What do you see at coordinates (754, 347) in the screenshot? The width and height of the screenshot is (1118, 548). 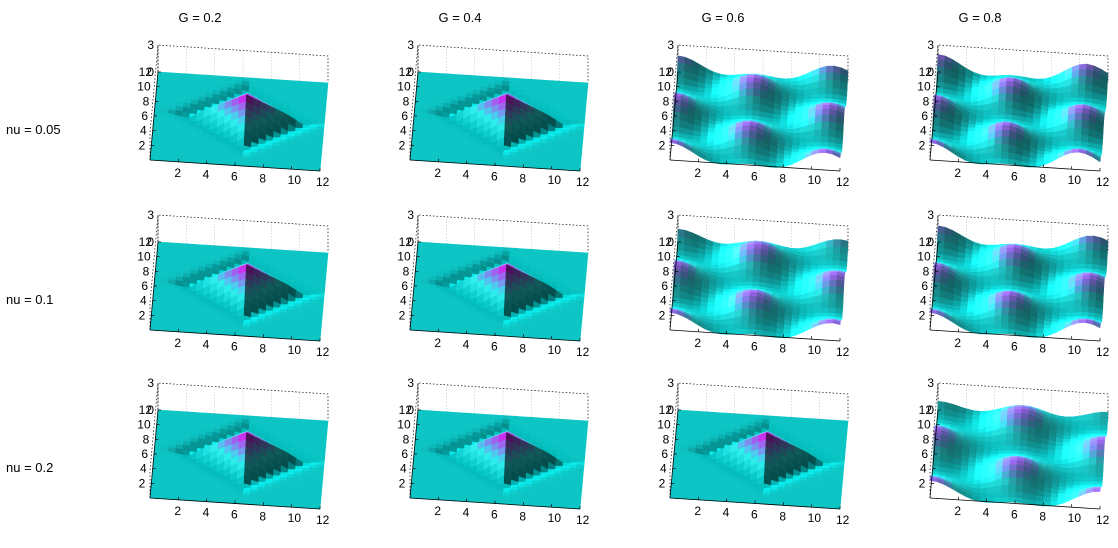 I see `x-tick-label: 6` at bounding box center [754, 347].